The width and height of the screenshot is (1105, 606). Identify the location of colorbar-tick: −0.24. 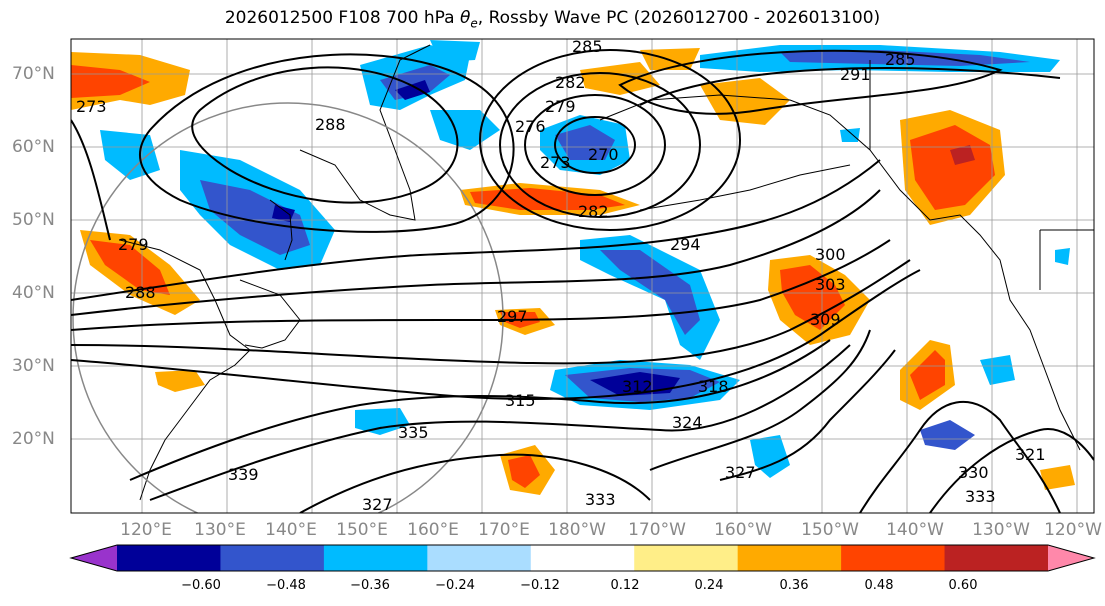
(455, 585).